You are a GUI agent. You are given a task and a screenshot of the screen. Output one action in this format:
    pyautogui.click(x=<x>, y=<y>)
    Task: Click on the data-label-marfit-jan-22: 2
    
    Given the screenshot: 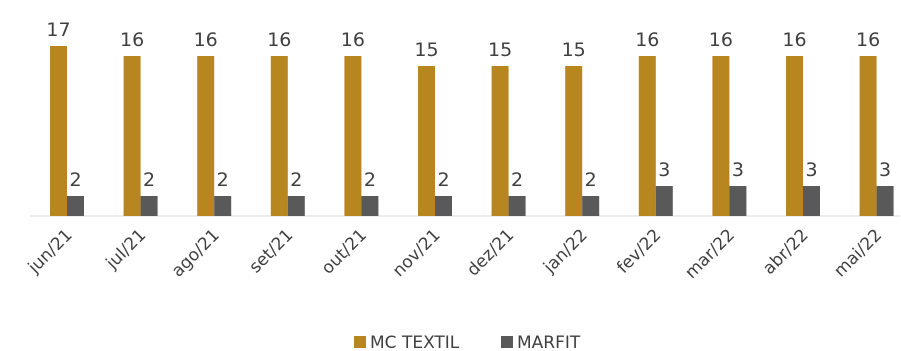 What is the action you would take?
    pyautogui.click(x=591, y=180)
    